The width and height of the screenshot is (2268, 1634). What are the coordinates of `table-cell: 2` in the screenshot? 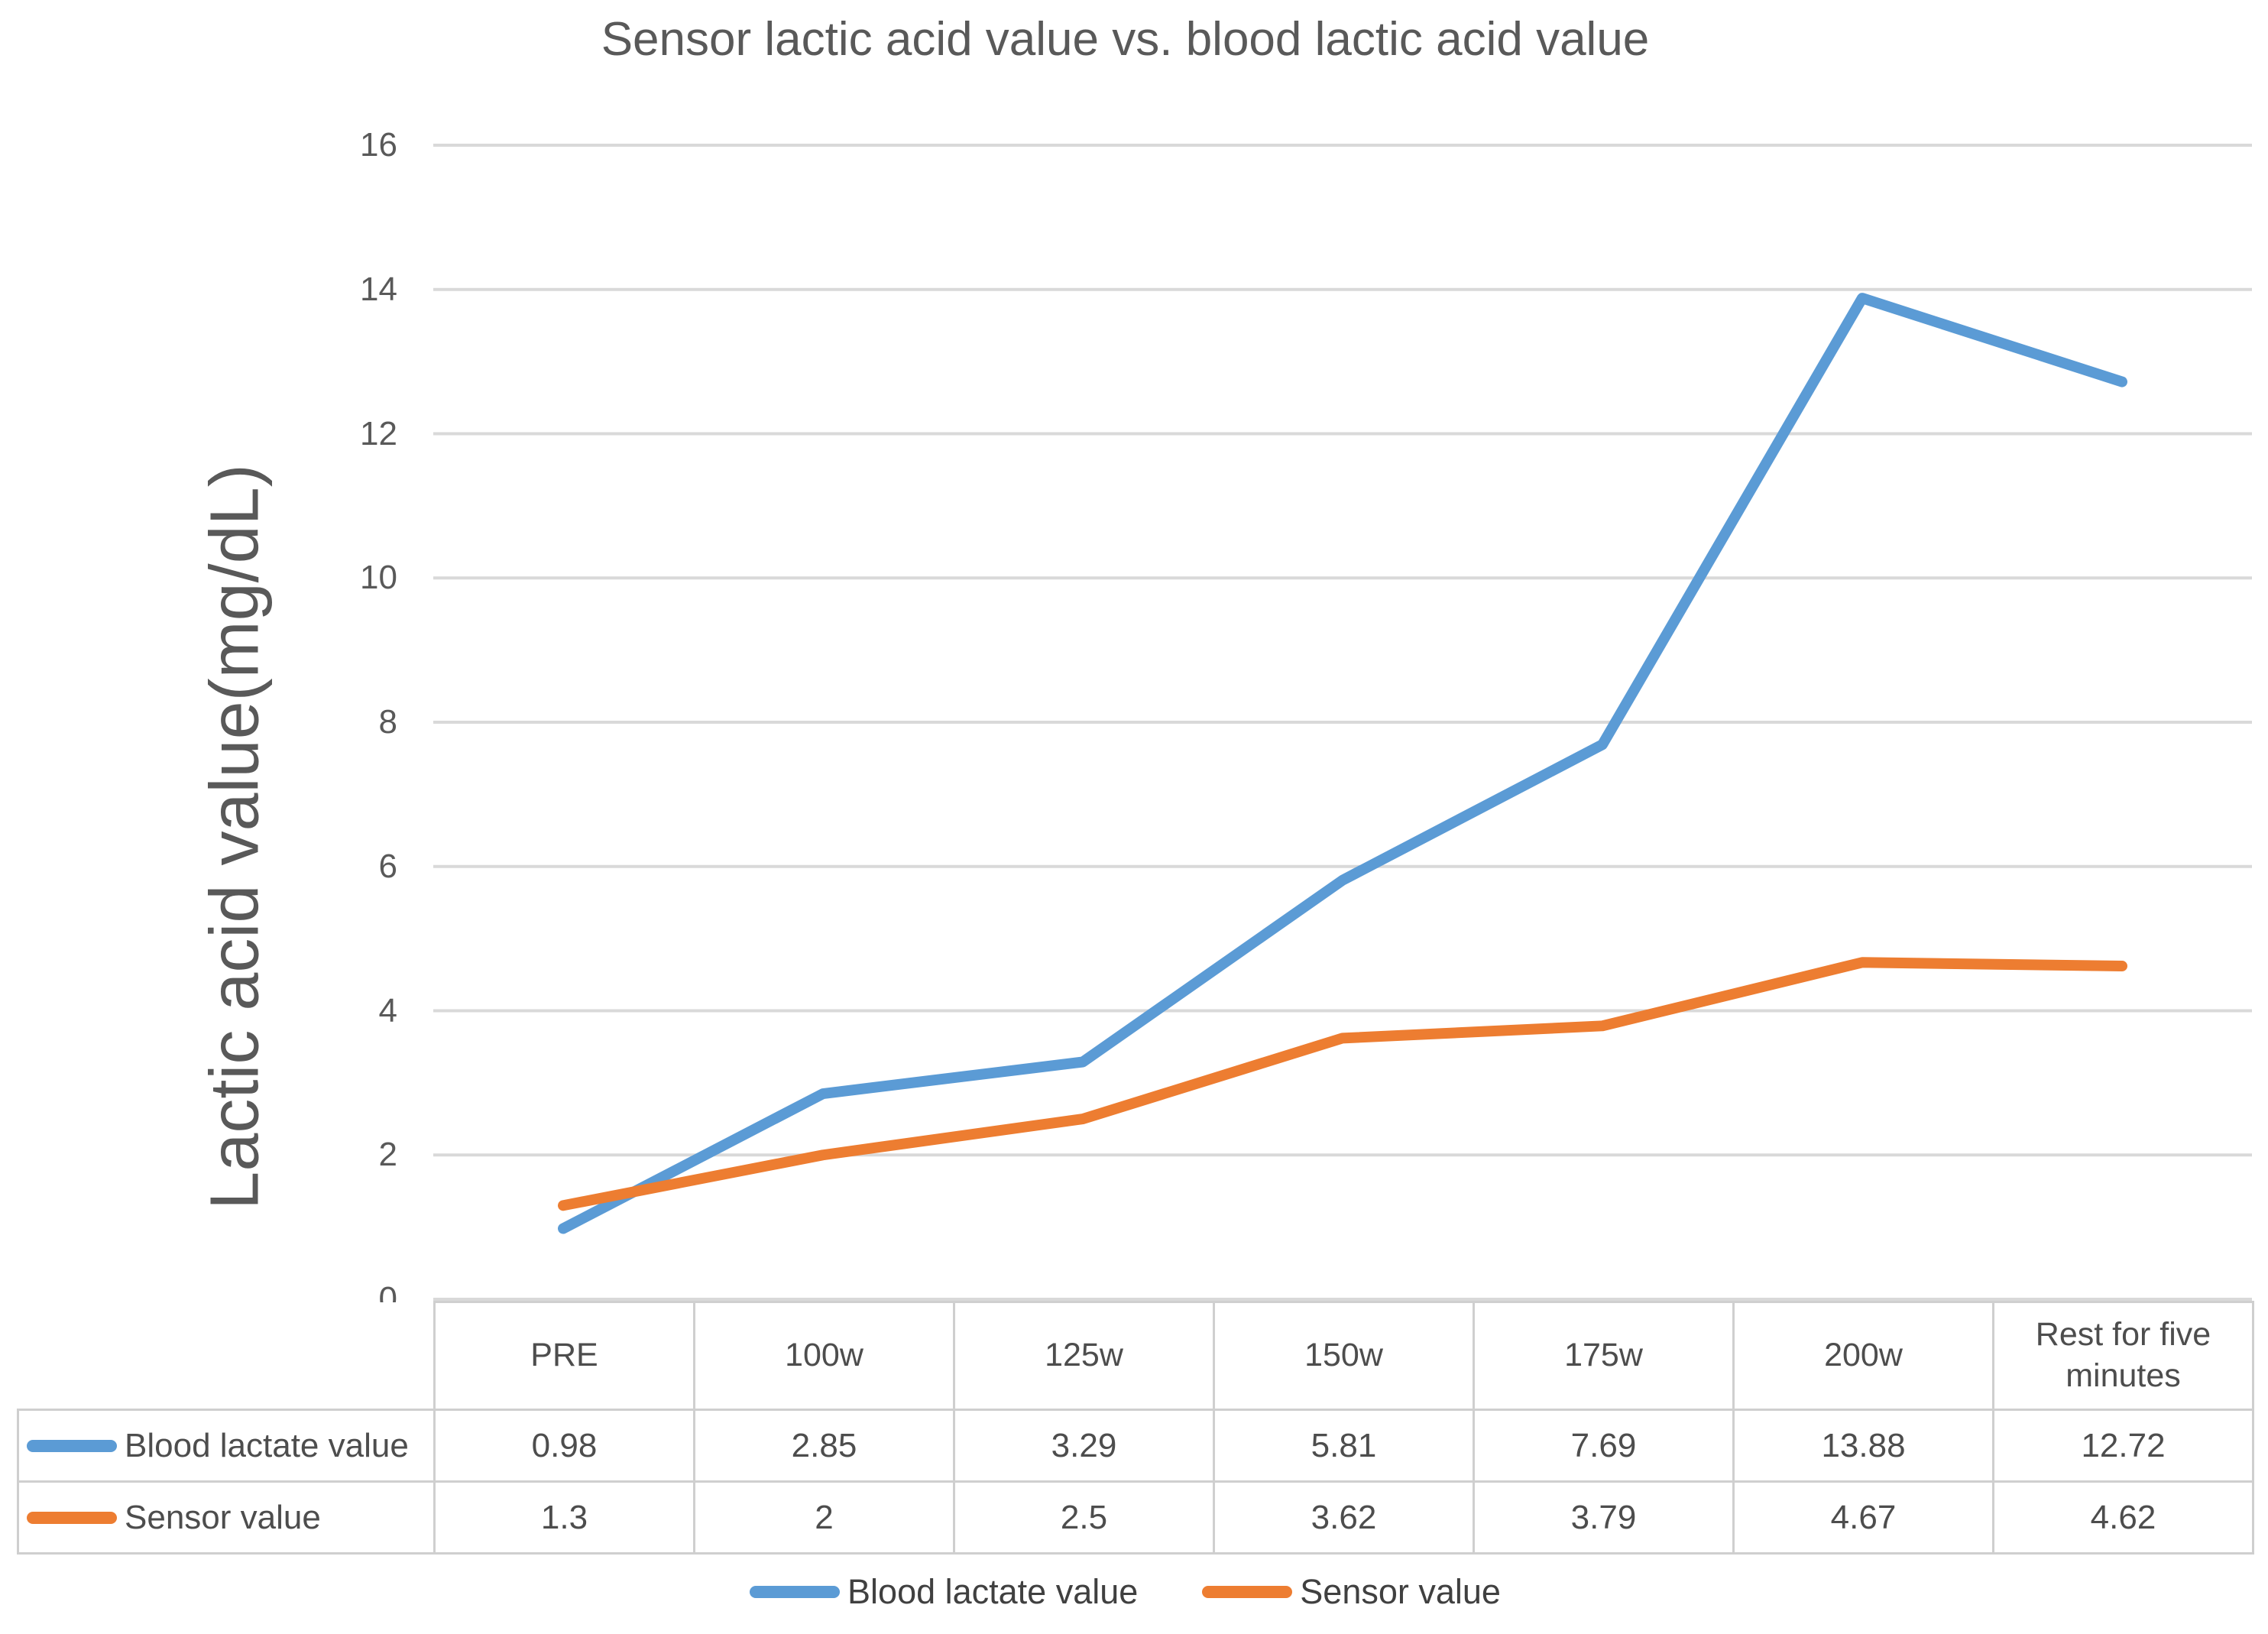 It's located at (824, 1517).